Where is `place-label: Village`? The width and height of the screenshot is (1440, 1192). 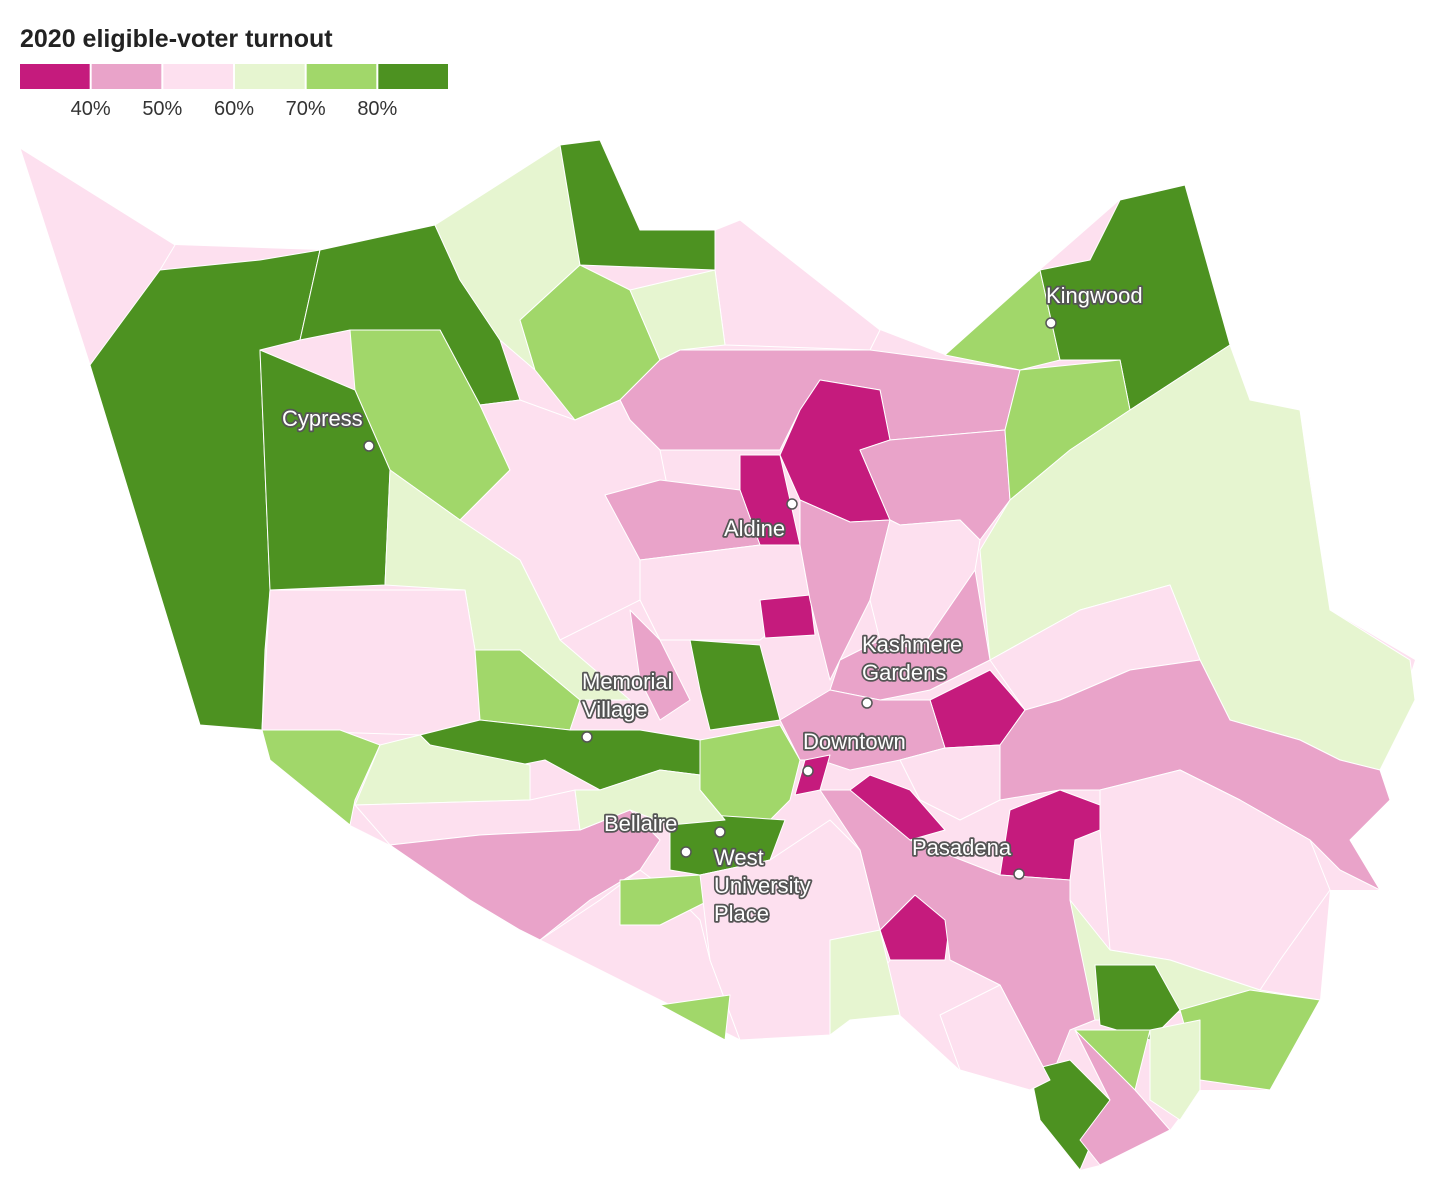 place-label: Village is located at coordinates (615, 709).